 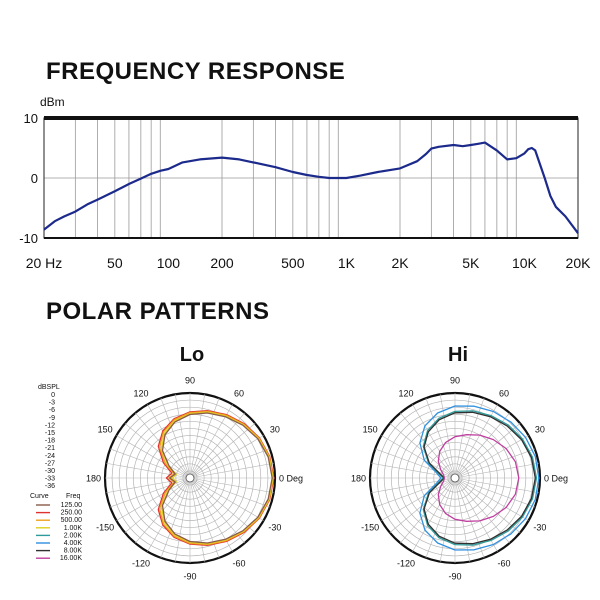 What do you see at coordinates (293, 263) in the screenshot?
I see `x-tick-label: 500` at bounding box center [293, 263].